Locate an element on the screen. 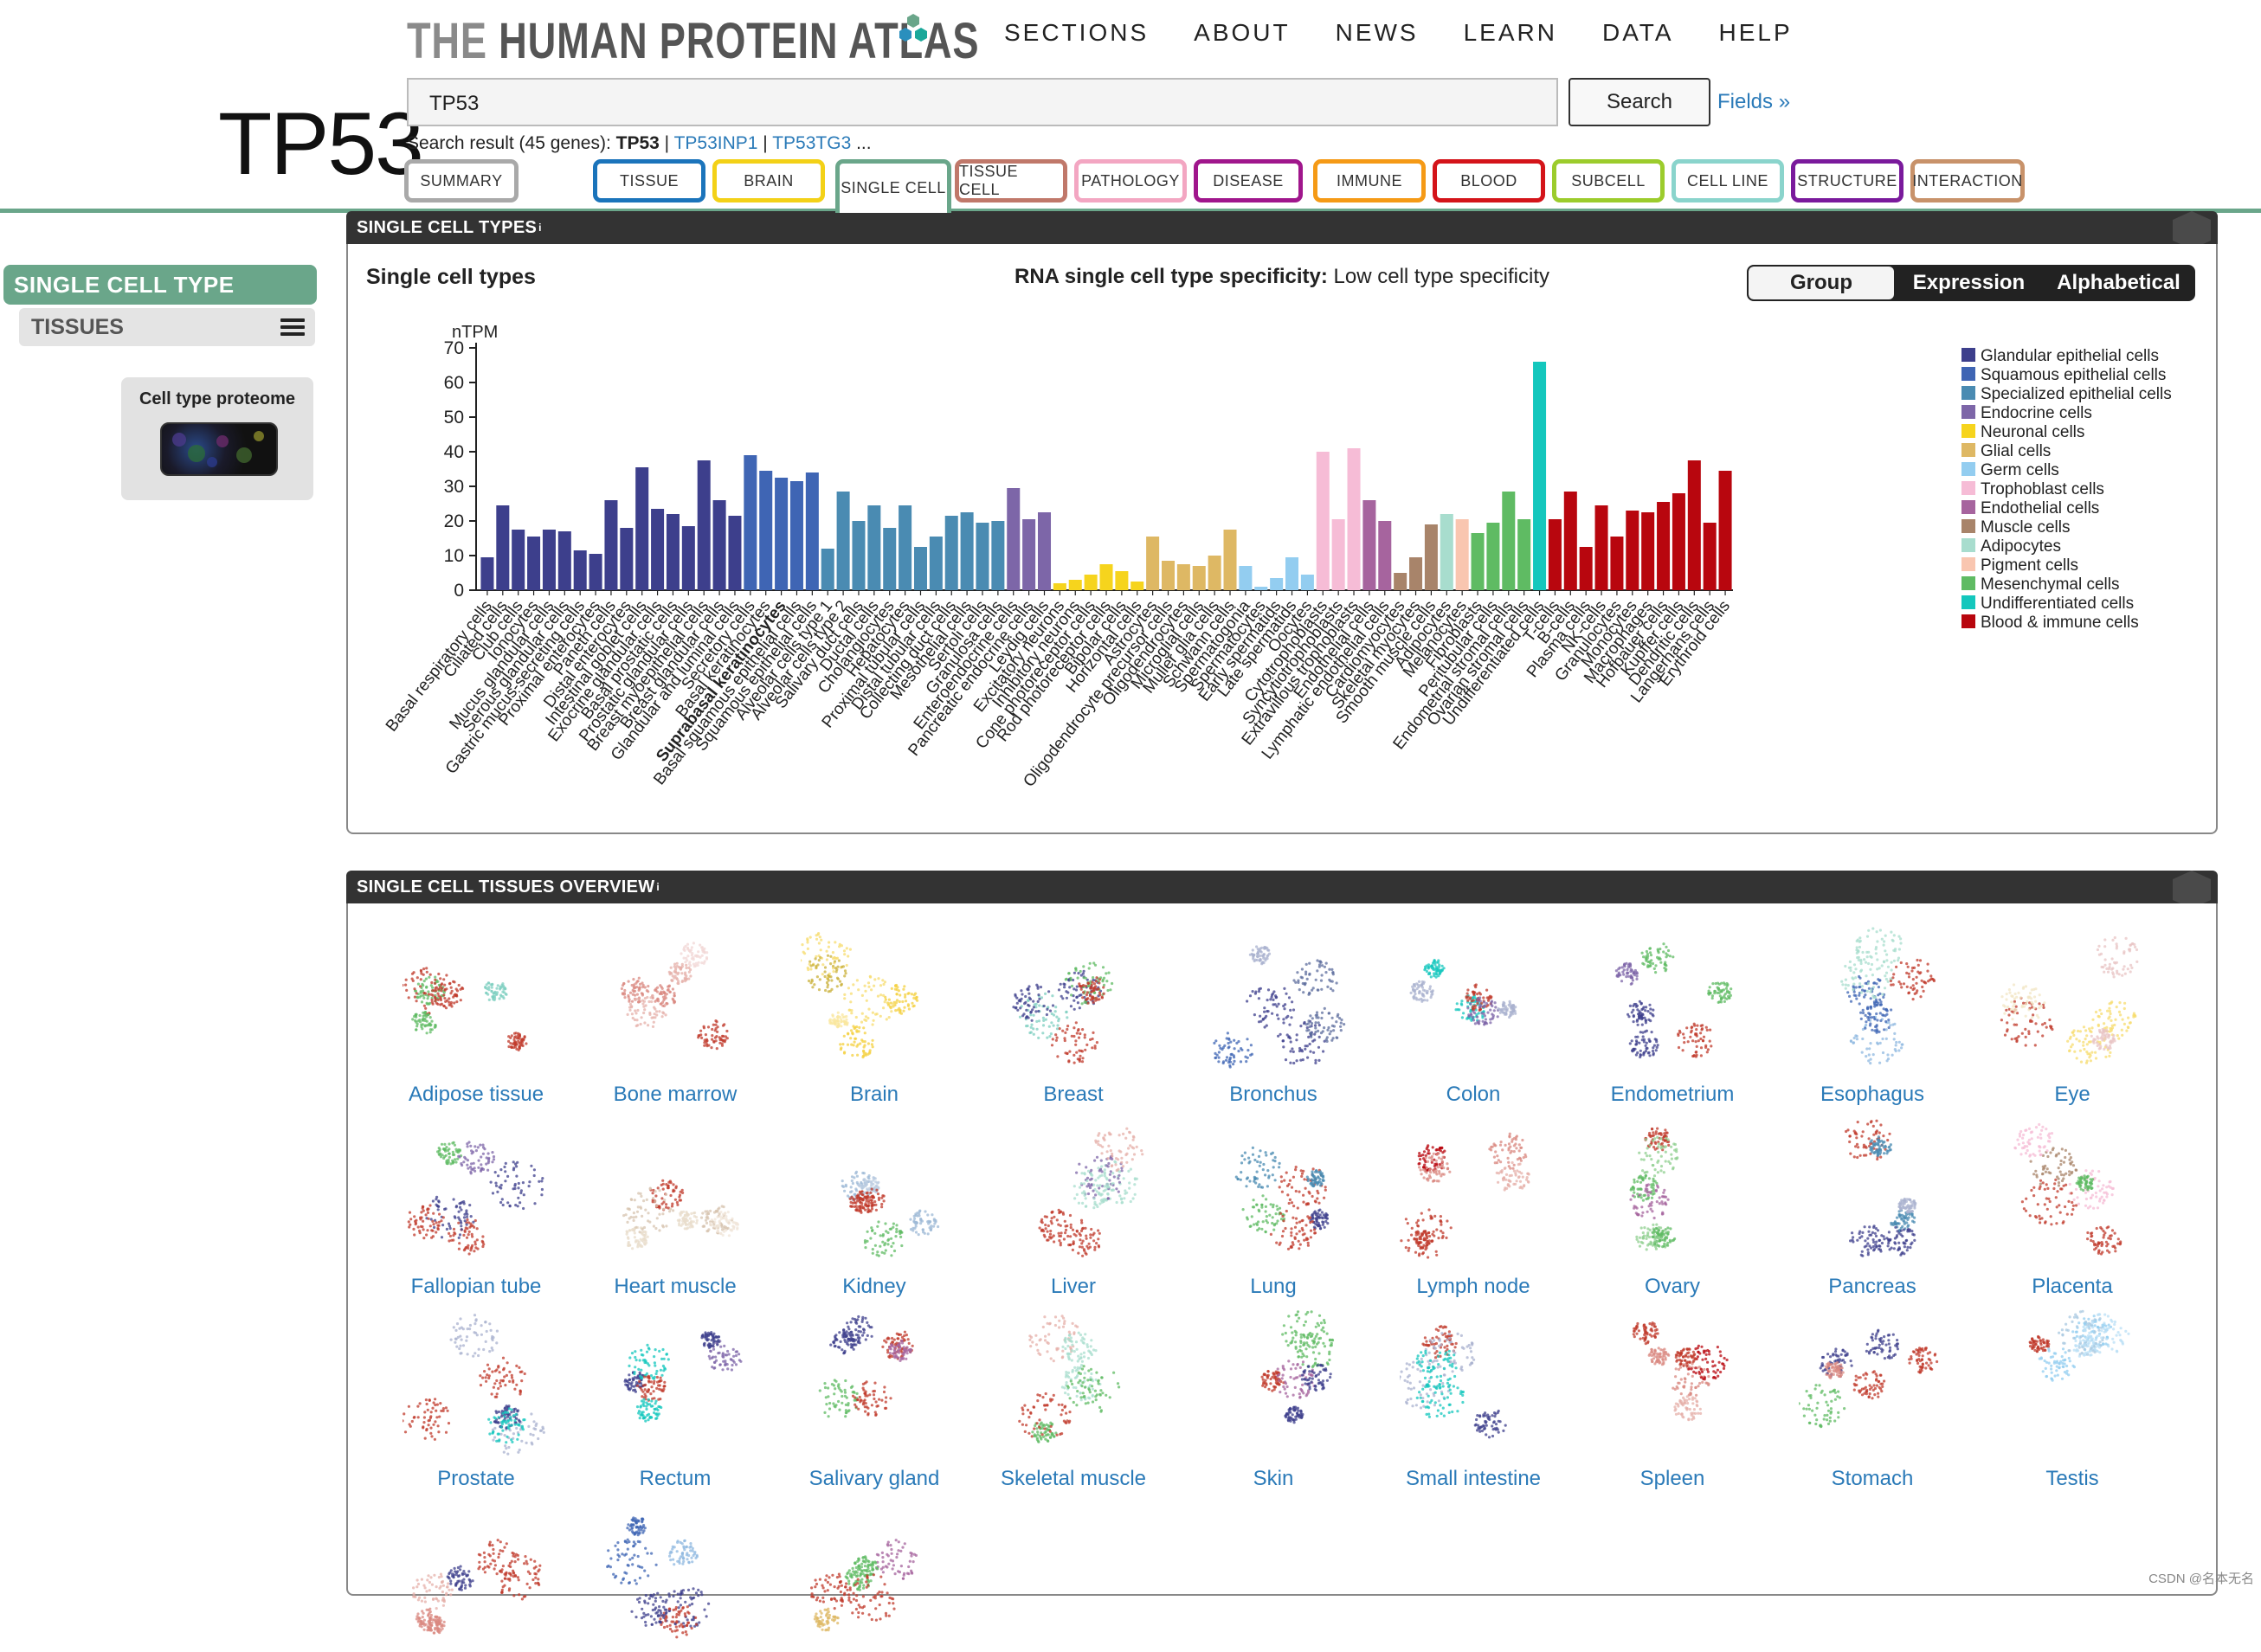 Image resolution: width=2261 pixels, height=1652 pixels. tissue-link: Esophagus is located at coordinates (1873, 1095).